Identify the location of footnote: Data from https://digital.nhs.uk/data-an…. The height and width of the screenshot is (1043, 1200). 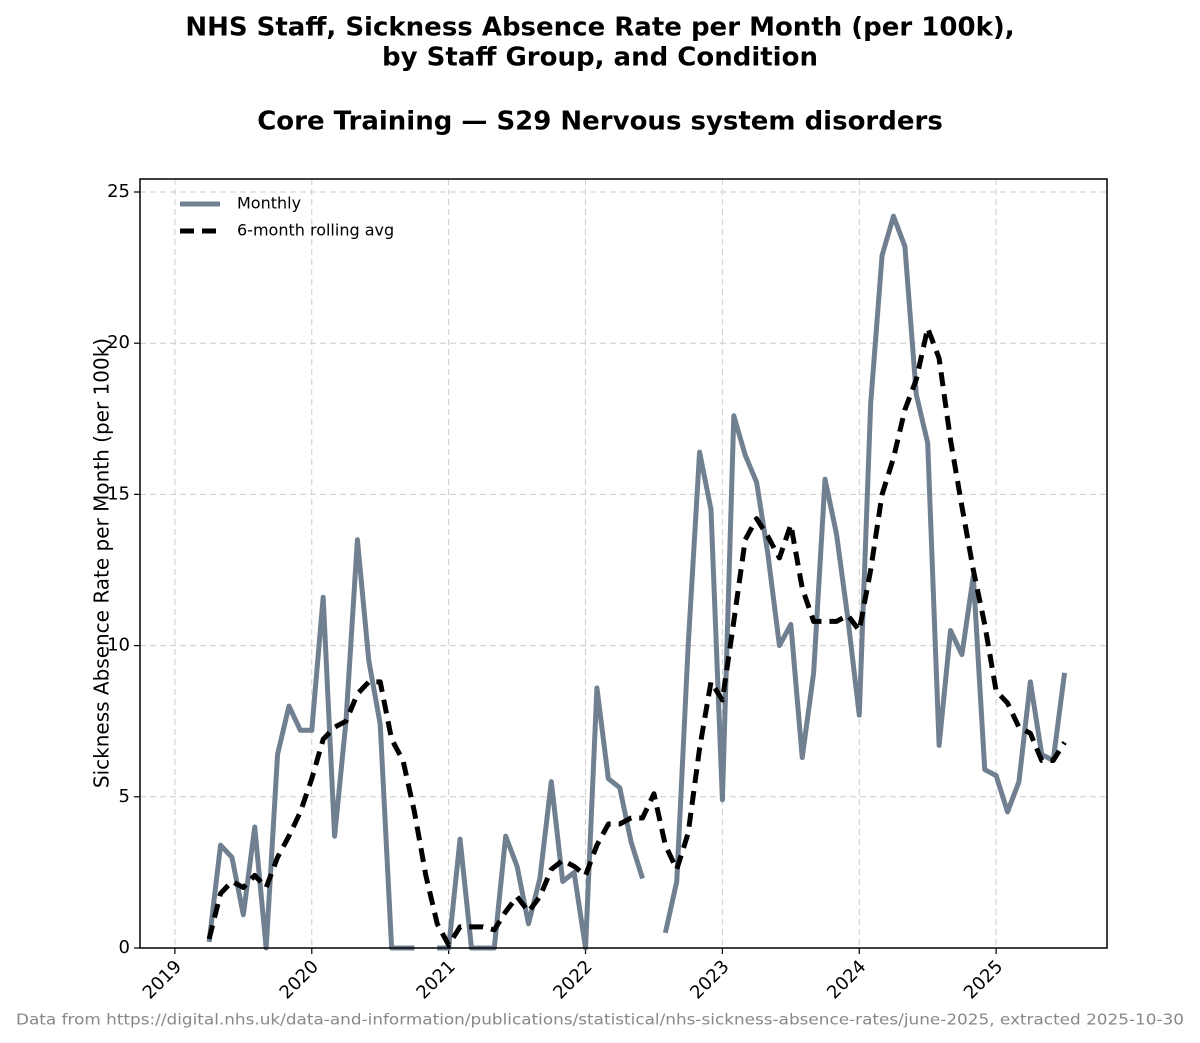
(600, 1020).